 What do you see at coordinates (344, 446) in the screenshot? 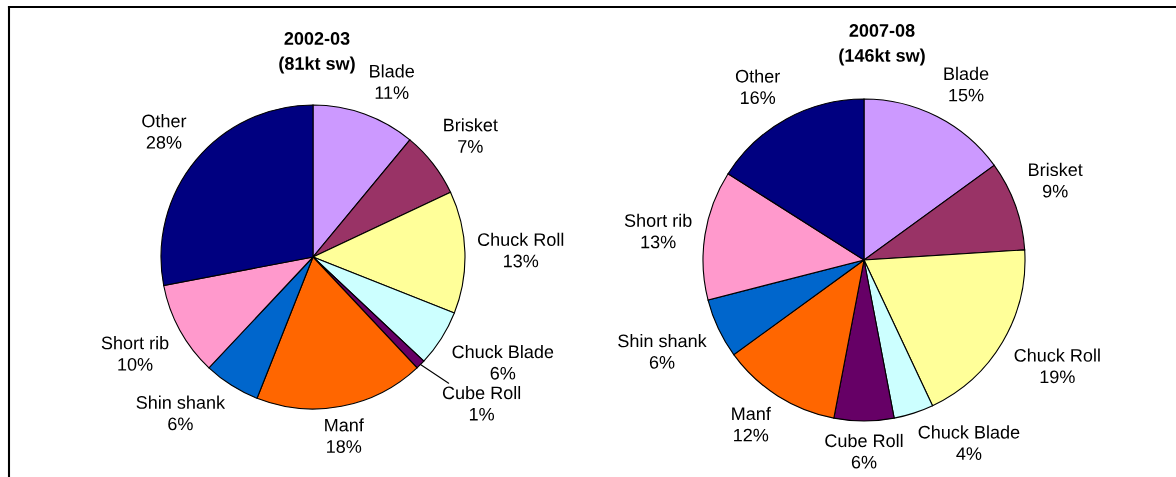
I see `data-label: 18%` at bounding box center [344, 446].